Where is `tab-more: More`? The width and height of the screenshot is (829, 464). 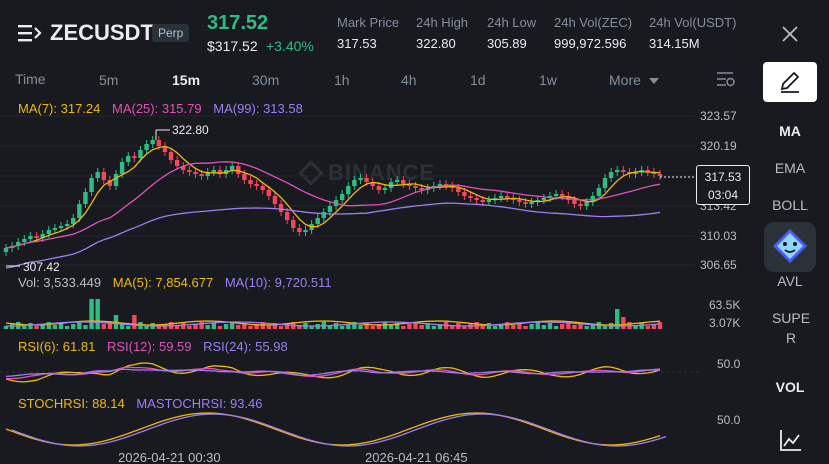
tab-more: More is located at coordinates (634, 80).